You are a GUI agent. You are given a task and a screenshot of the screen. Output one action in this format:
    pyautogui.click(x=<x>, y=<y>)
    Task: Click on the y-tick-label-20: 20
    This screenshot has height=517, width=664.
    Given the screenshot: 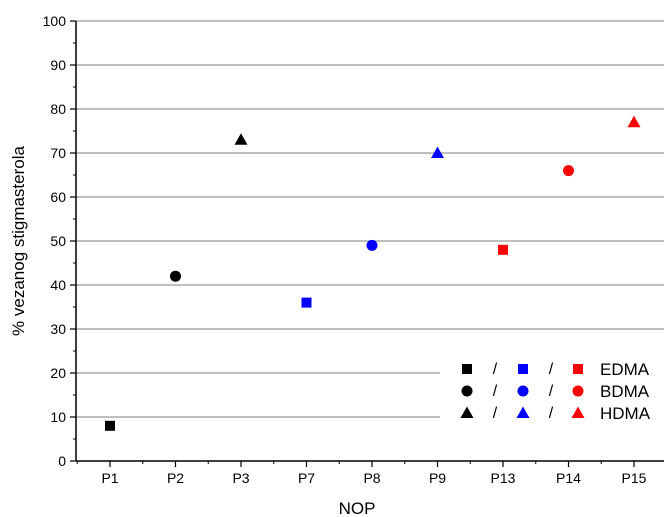 What is the action you would take?
    pyautogui.click(x=58, y=373)
    